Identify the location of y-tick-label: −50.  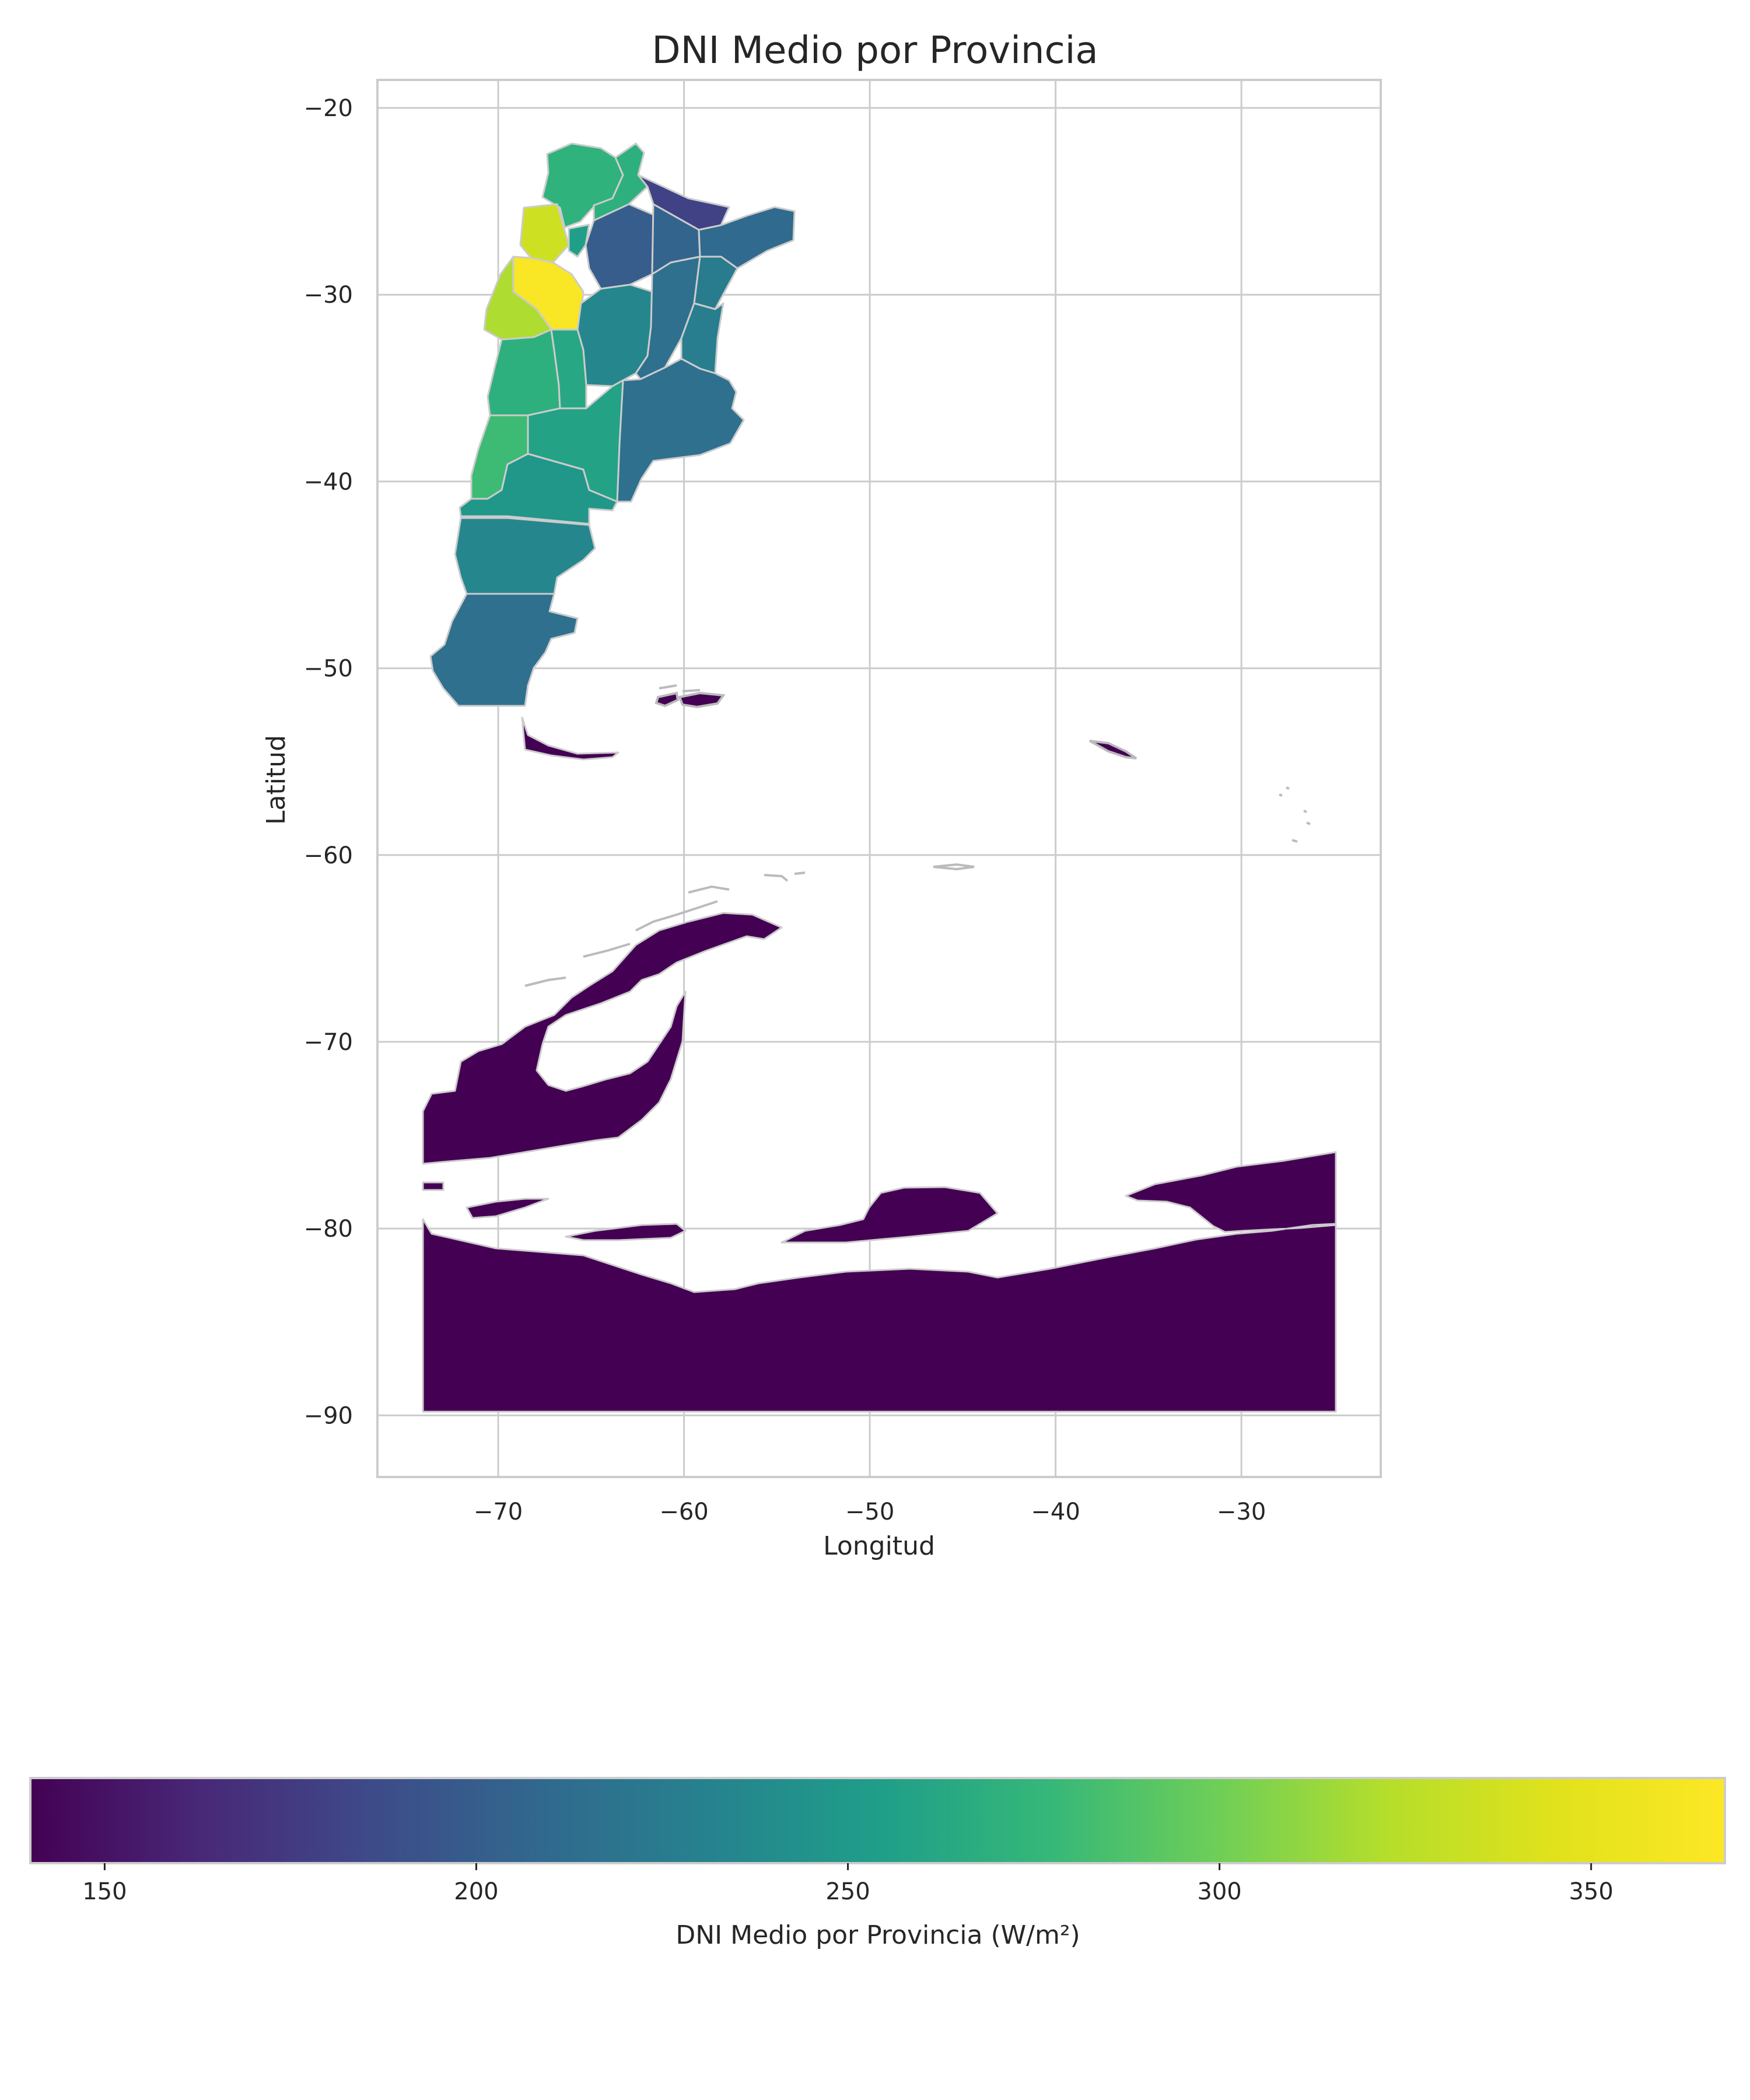
(328, 669).